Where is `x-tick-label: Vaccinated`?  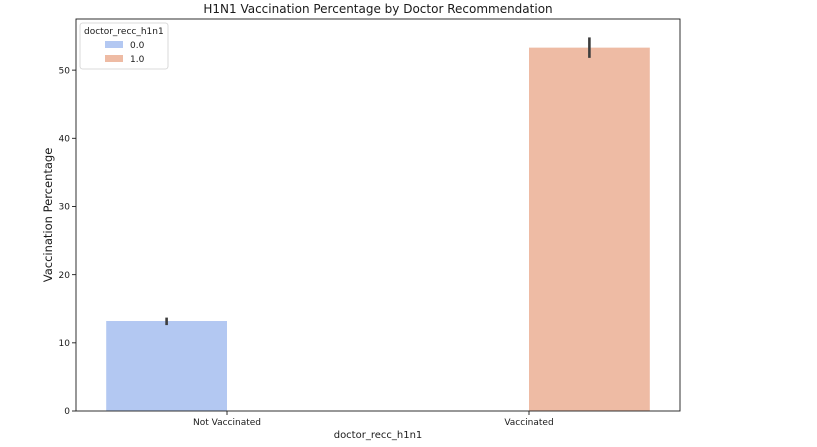 x-tick-label: Vaccinated is located at coordinates (528, 423).